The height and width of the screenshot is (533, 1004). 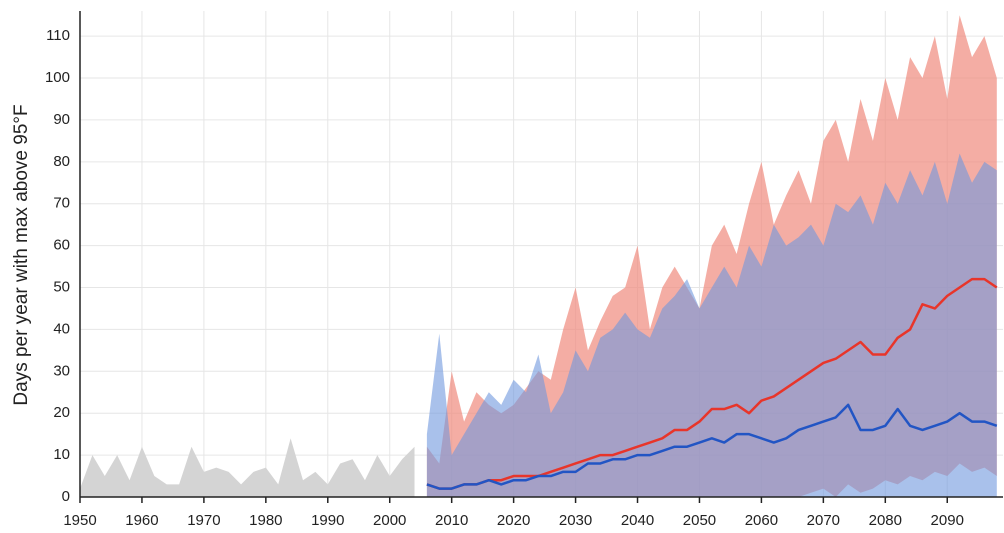 I want to click on x-tick-label: 2030, so click(x=575, y=520).